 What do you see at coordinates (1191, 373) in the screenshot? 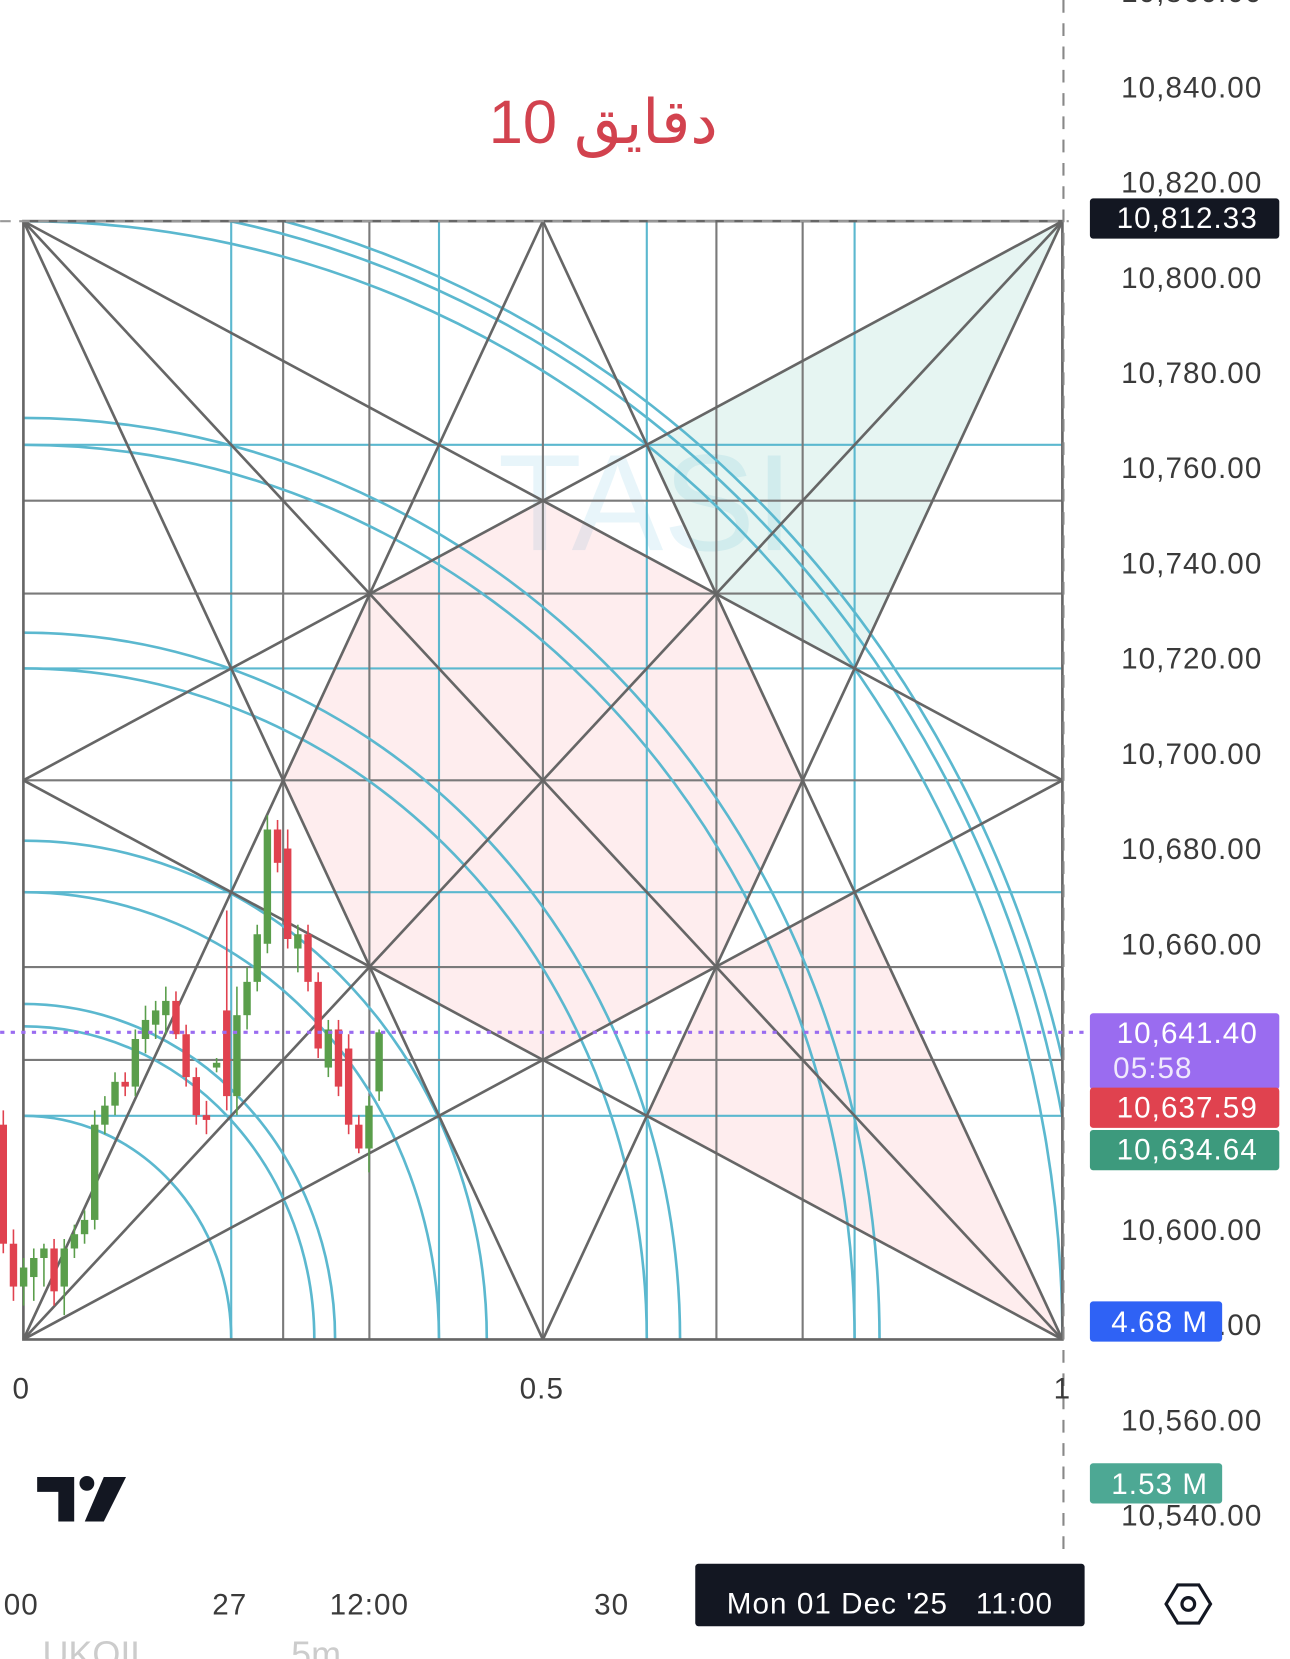
I see `price-tick-label: 10,780.00` at bounding box center [1191, 373].